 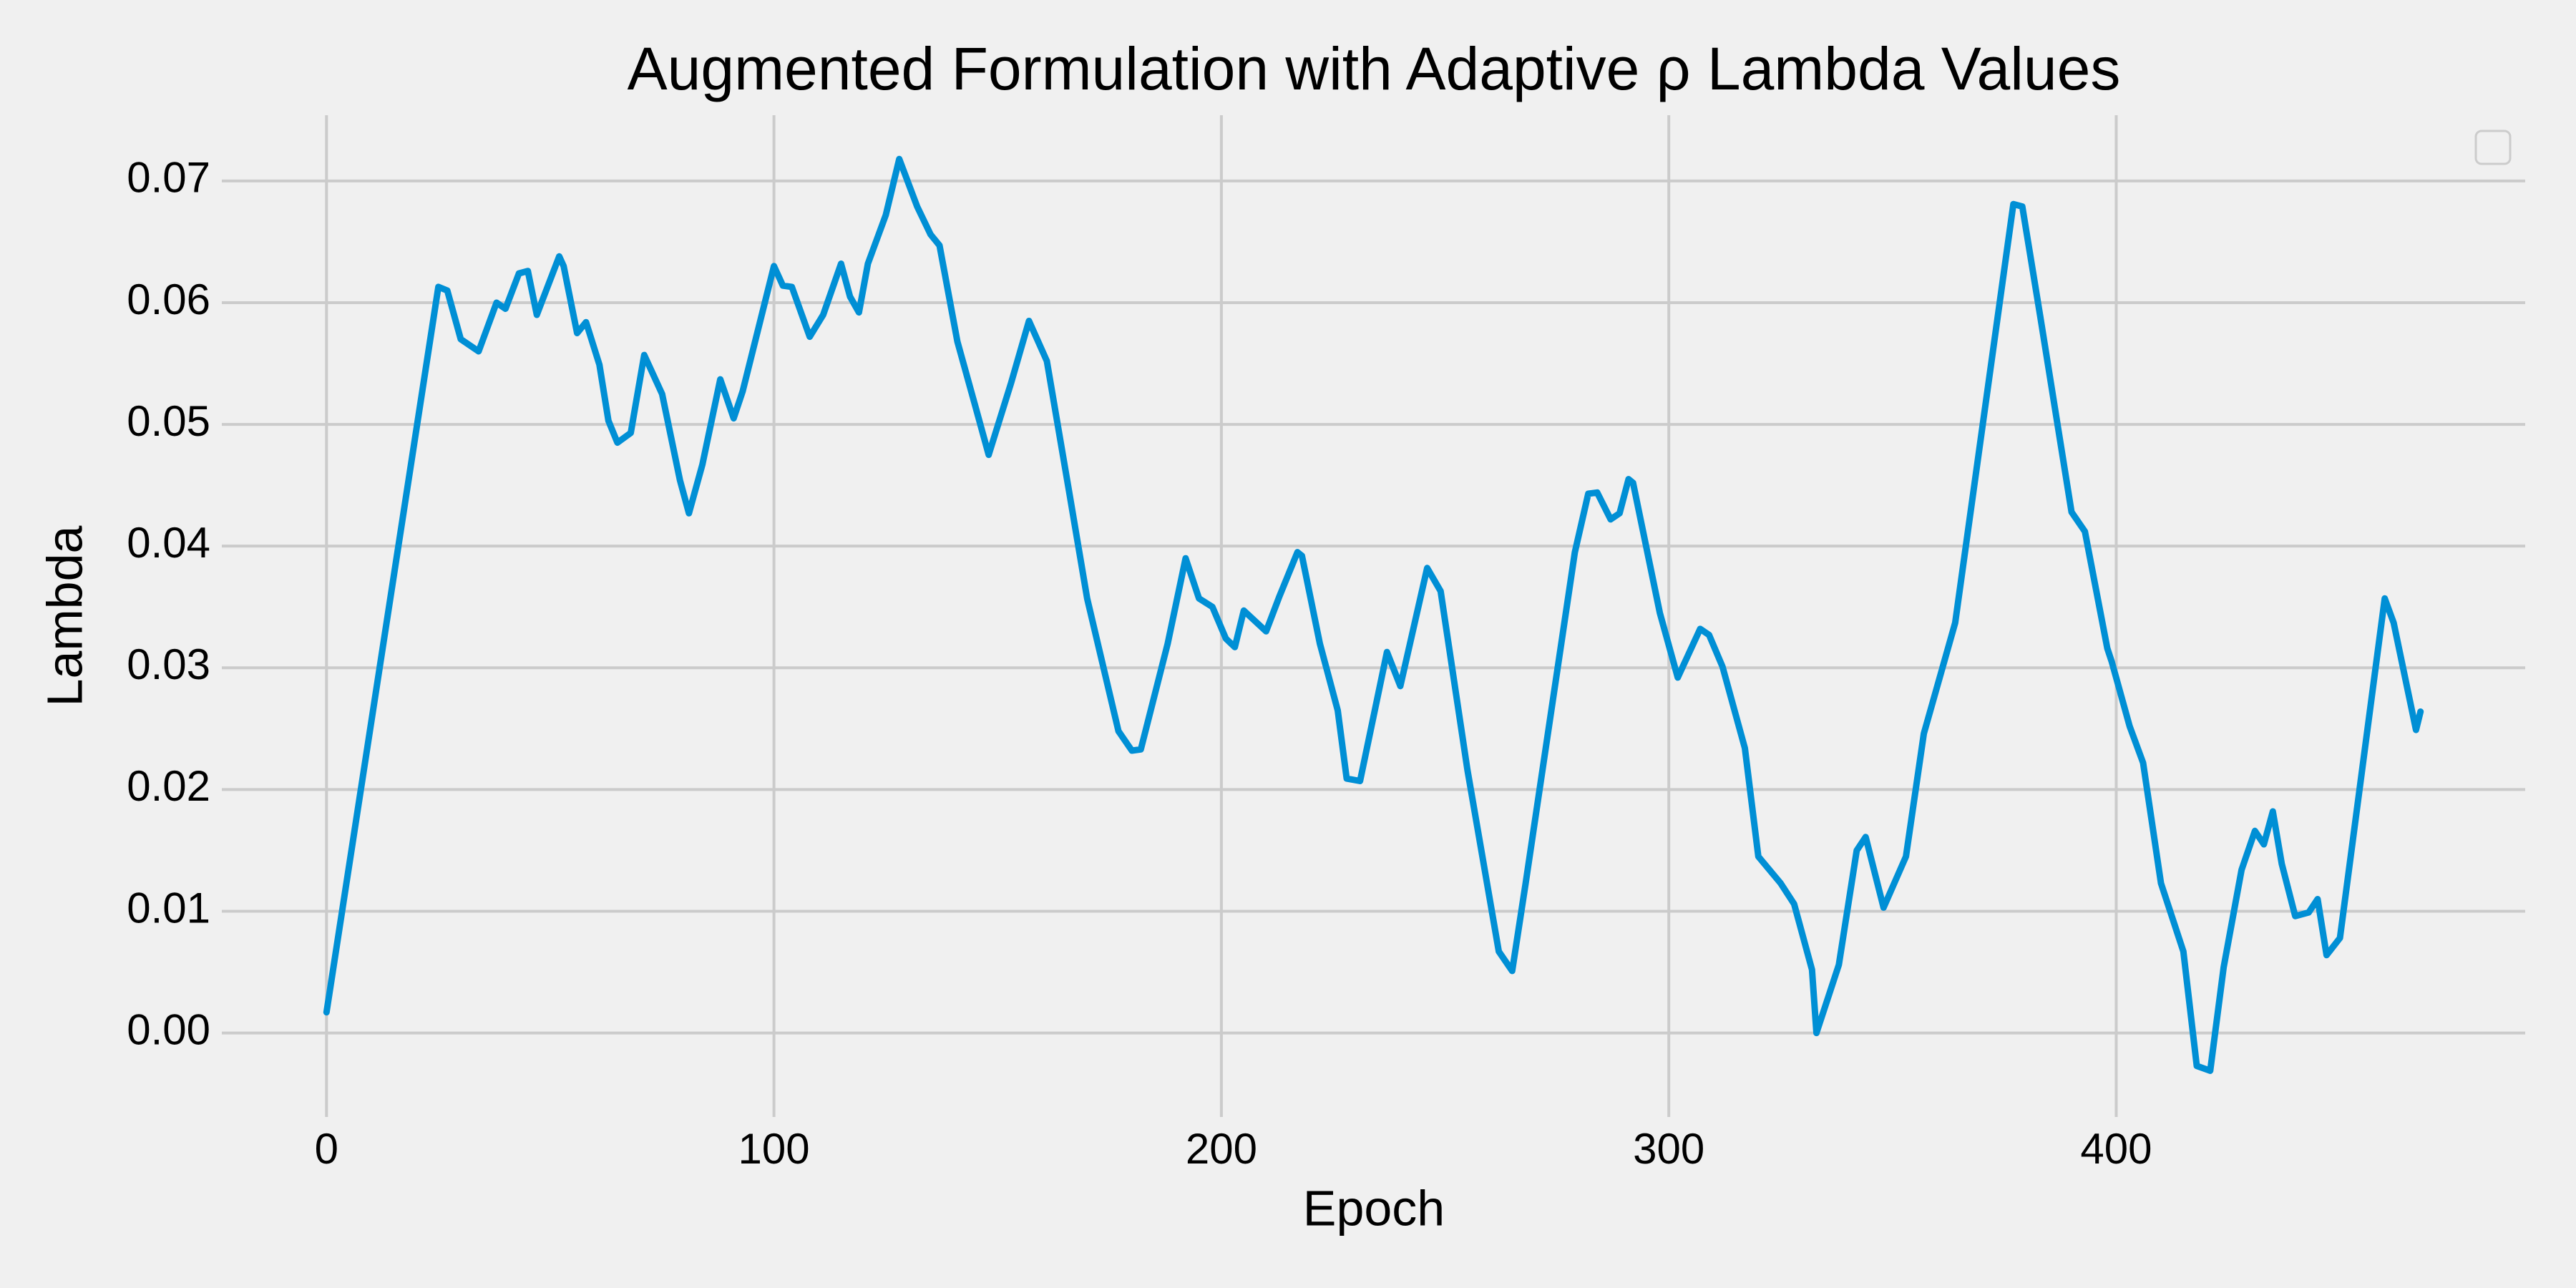 What do you see at coordinates (168, 178) in the screenshot?
I see `y-tick-label: 0.07` at bounding box center [168, 178].